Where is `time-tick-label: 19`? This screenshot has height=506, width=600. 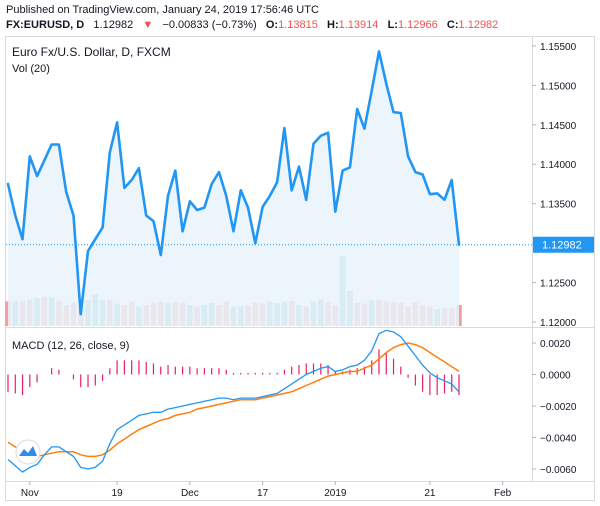 time-tick-label: 19 is located at coordinates (118, 493).